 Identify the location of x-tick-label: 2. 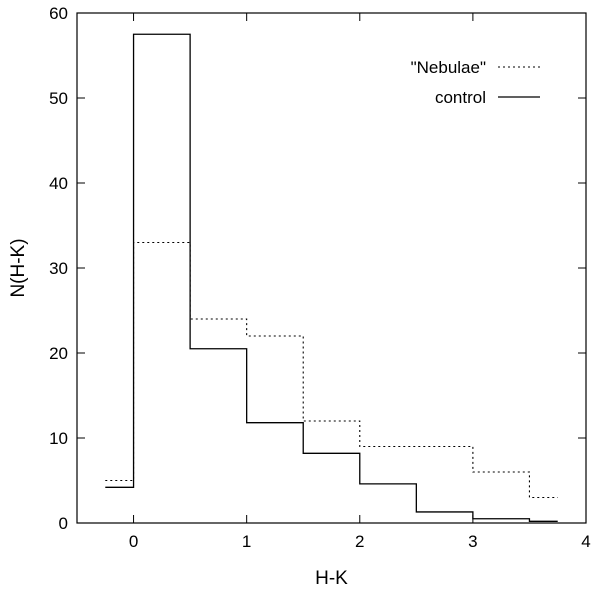
(359, 541).